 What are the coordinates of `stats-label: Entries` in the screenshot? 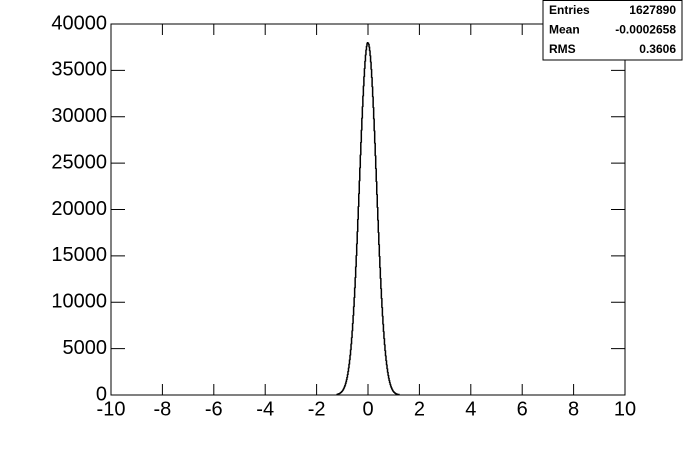 It's located at (569, 10).